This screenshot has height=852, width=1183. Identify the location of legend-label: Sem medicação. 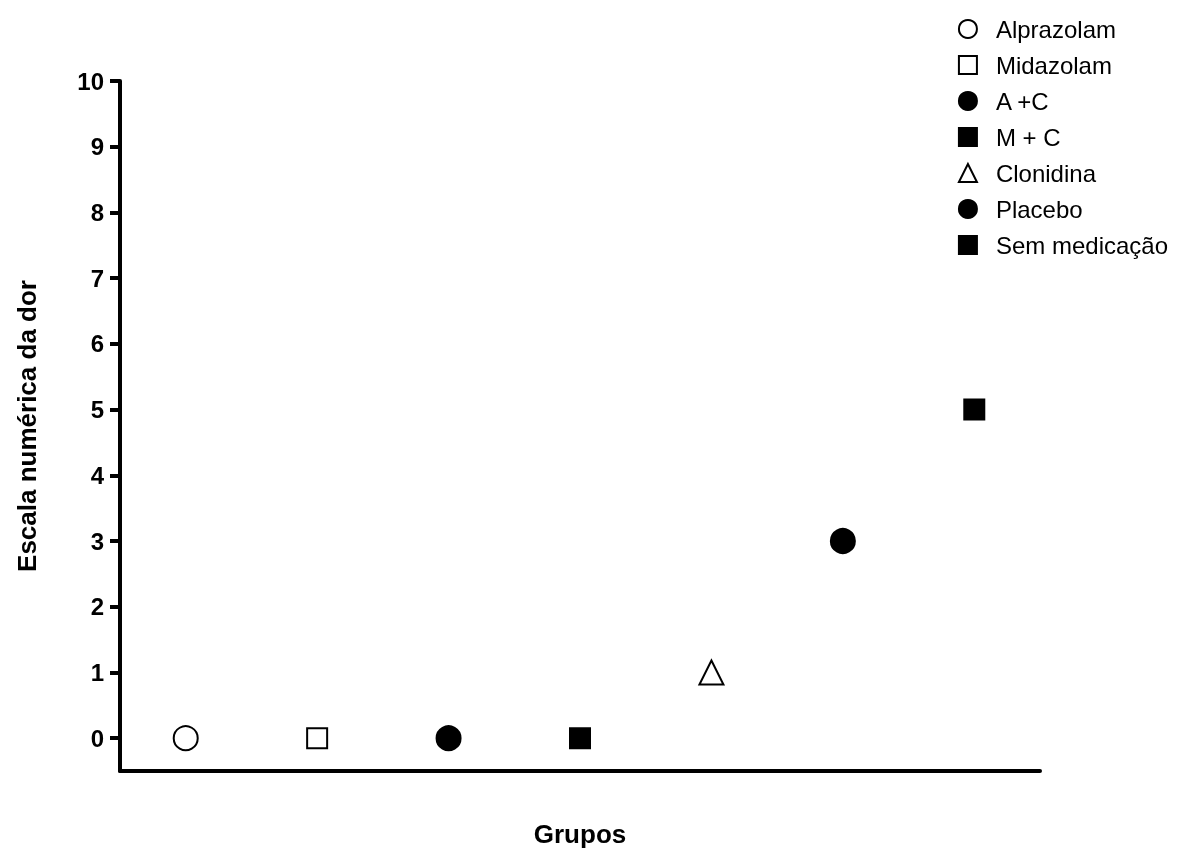
(1081, 245).